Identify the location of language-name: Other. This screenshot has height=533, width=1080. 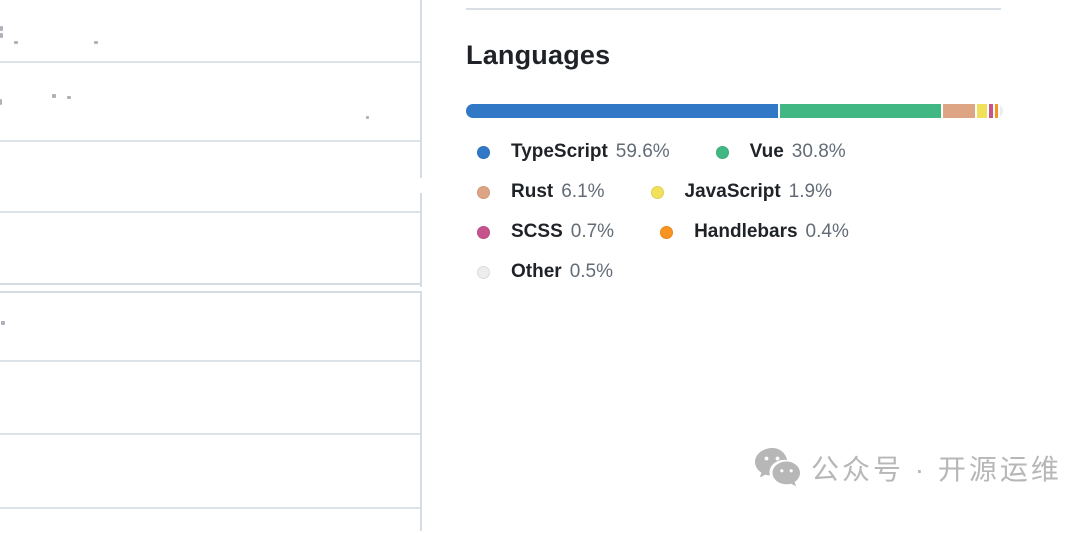
(536, 271).